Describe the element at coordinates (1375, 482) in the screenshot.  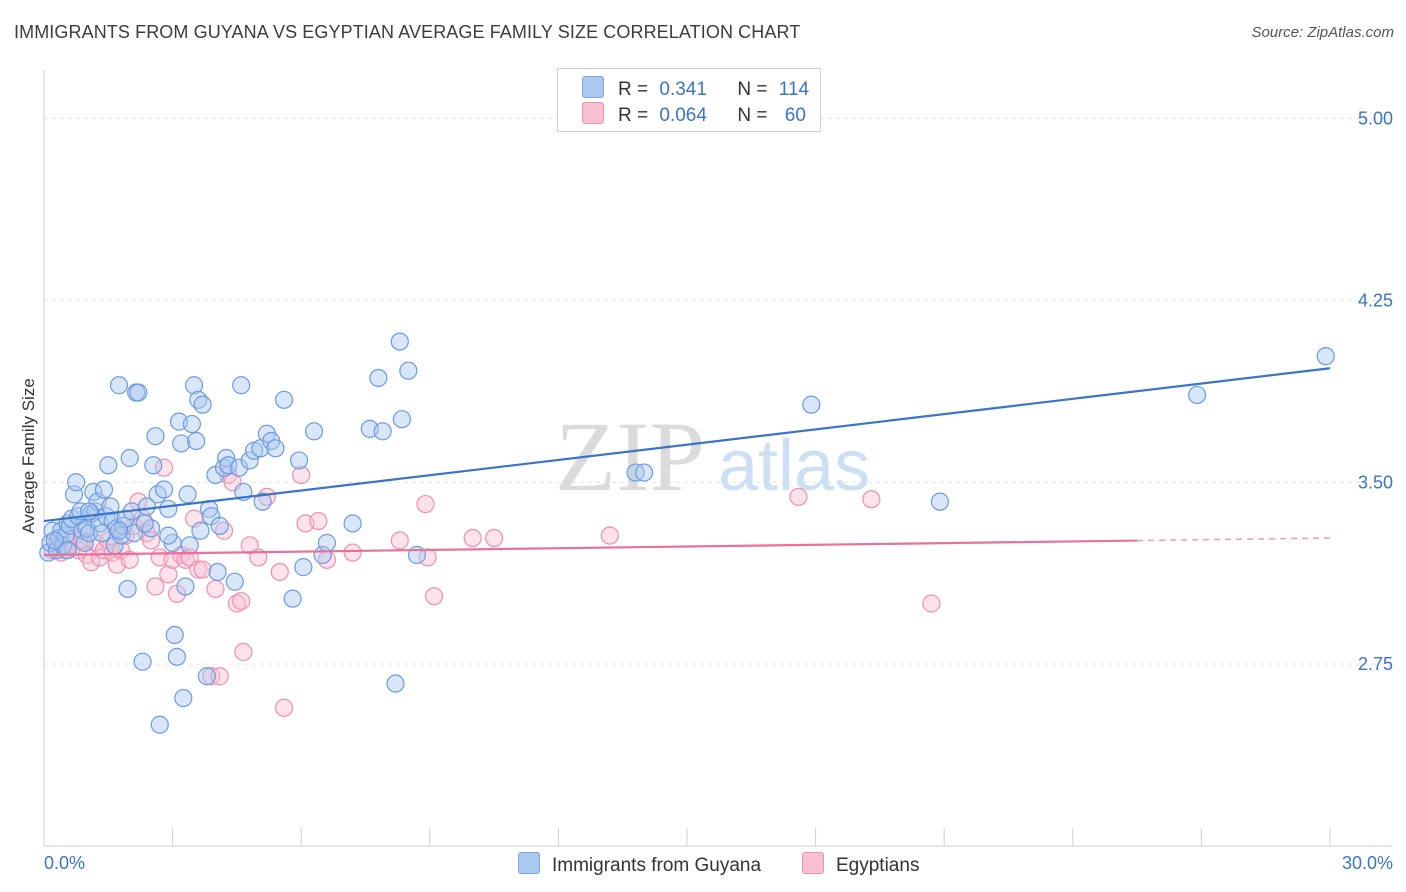
I see `y-tick-label: 3.50` at that location.